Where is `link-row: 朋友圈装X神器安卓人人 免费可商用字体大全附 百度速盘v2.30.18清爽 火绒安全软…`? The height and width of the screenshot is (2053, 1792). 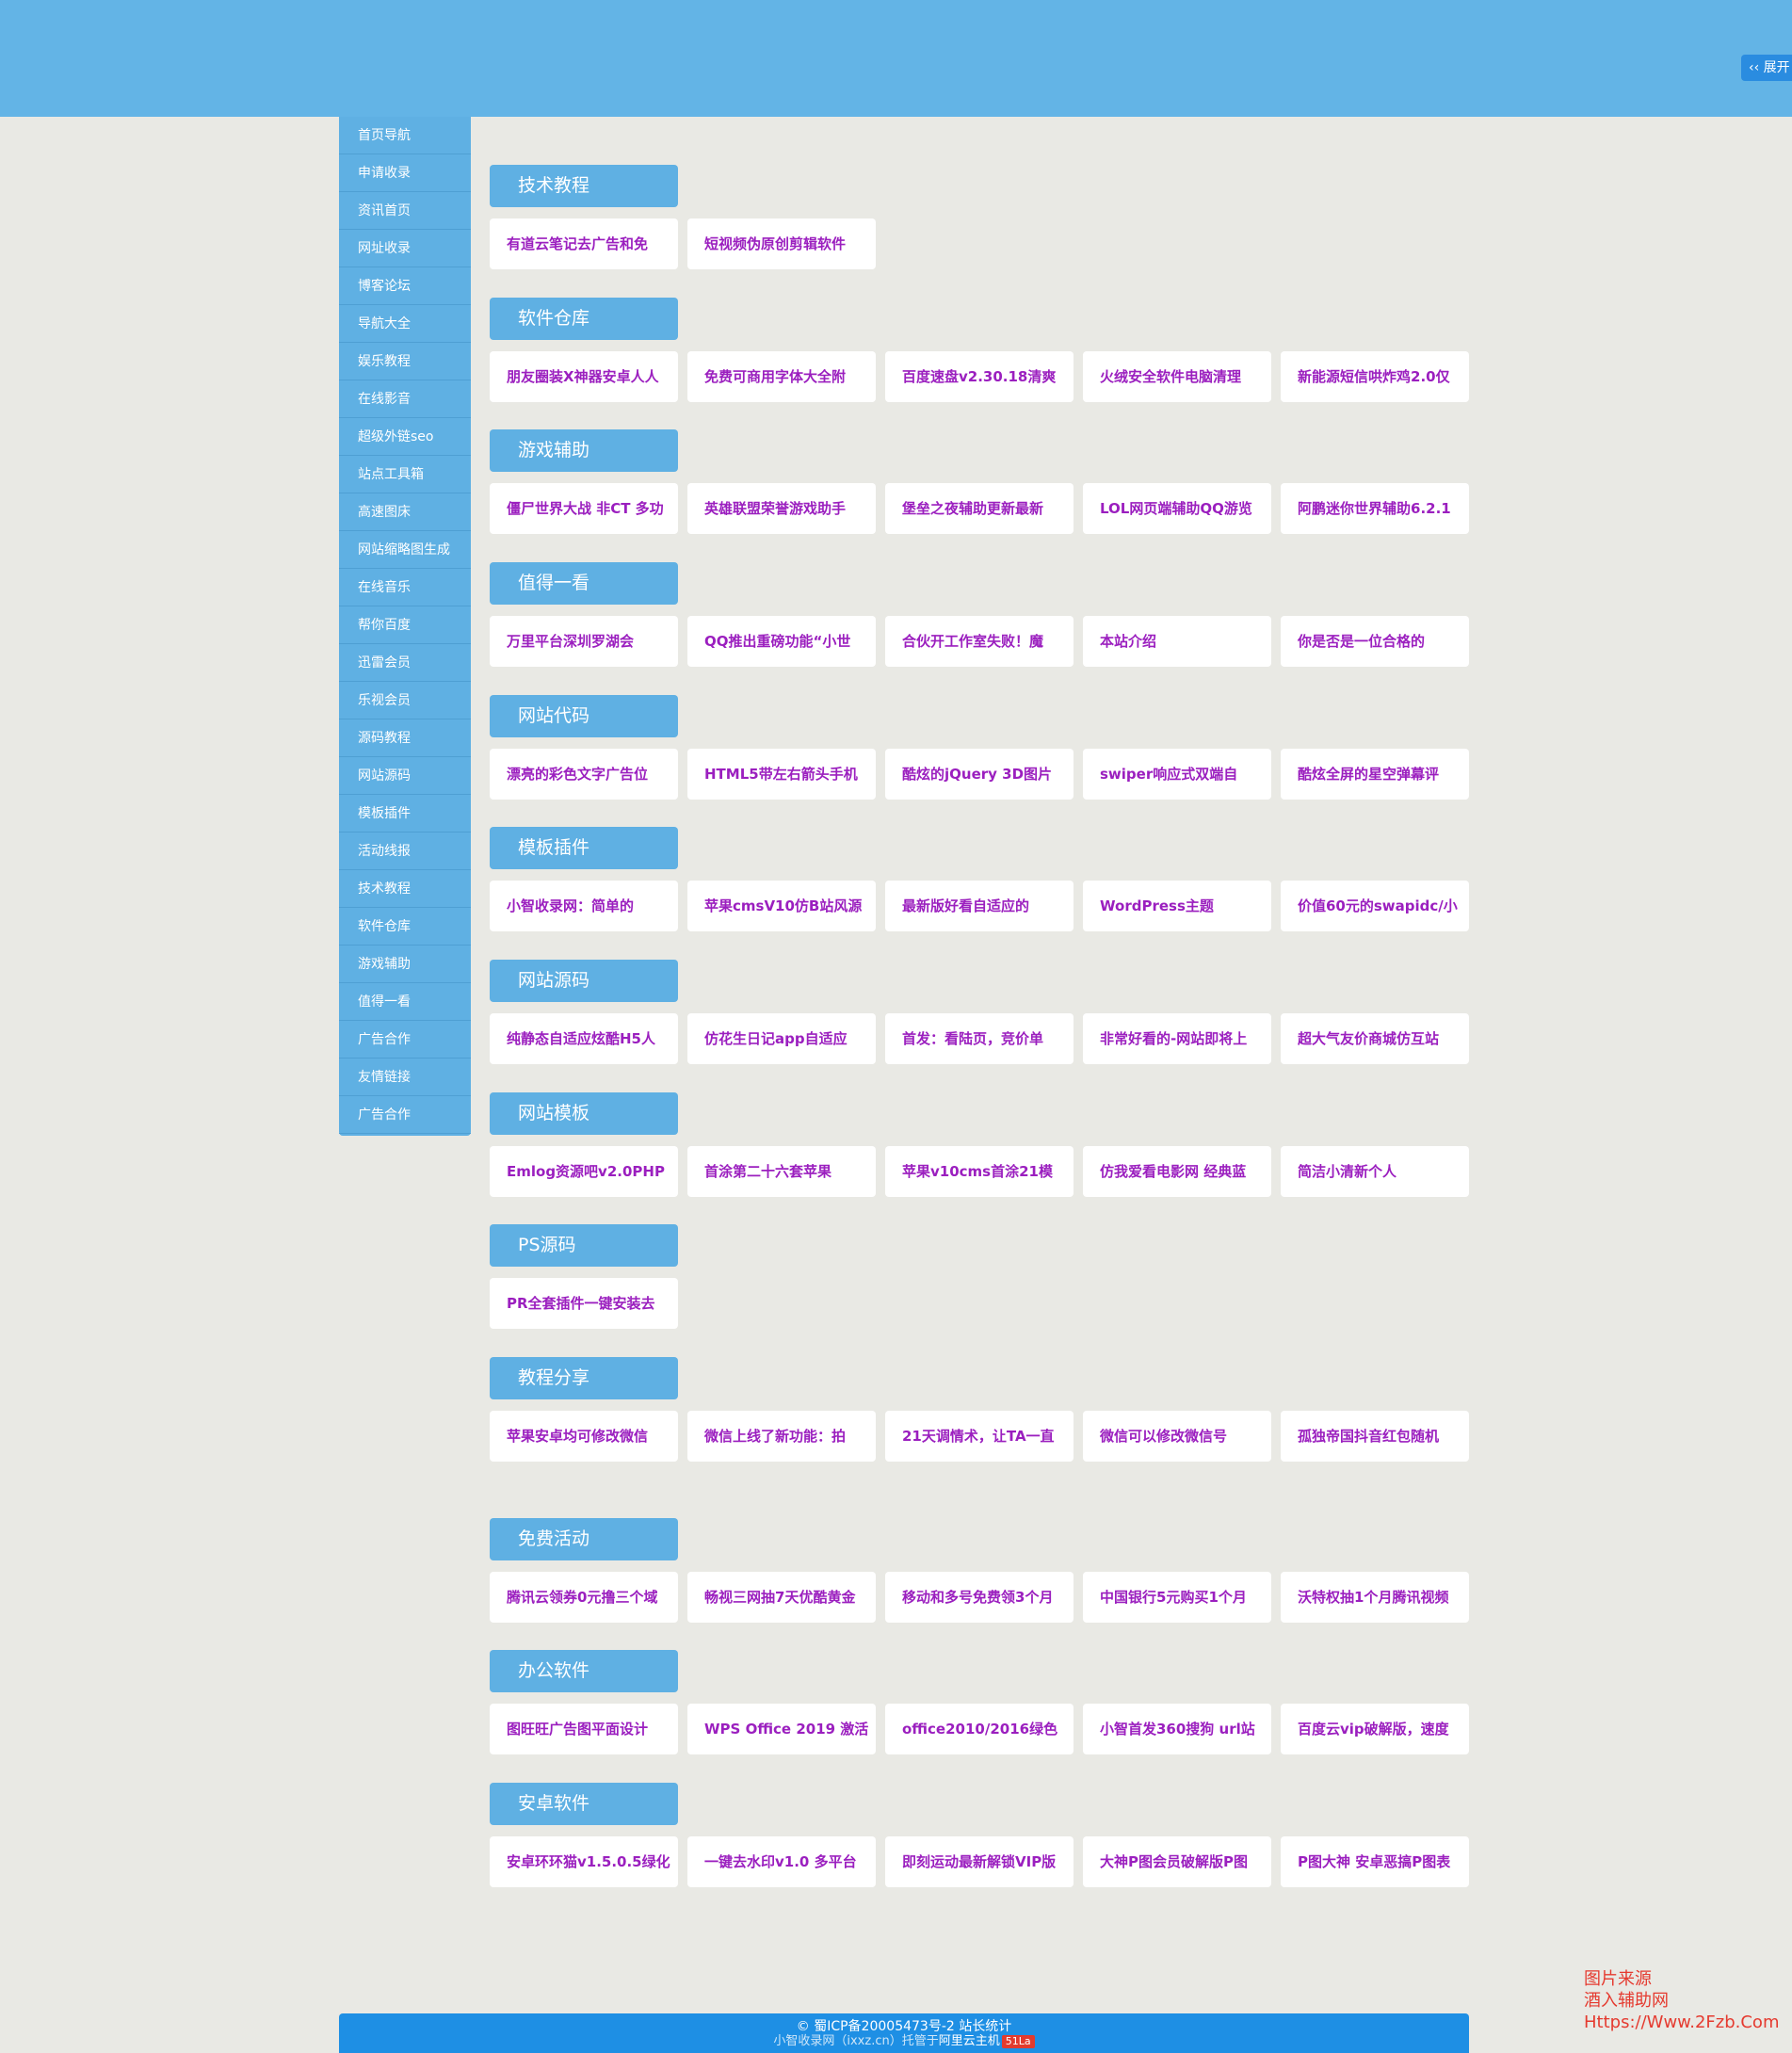
link-row: 朋友圈装X神器安卓人人 免费可商用字体大全附 百度速盘v2.30.18清爽 火绒安全软… is located at coordinates (979, 377).